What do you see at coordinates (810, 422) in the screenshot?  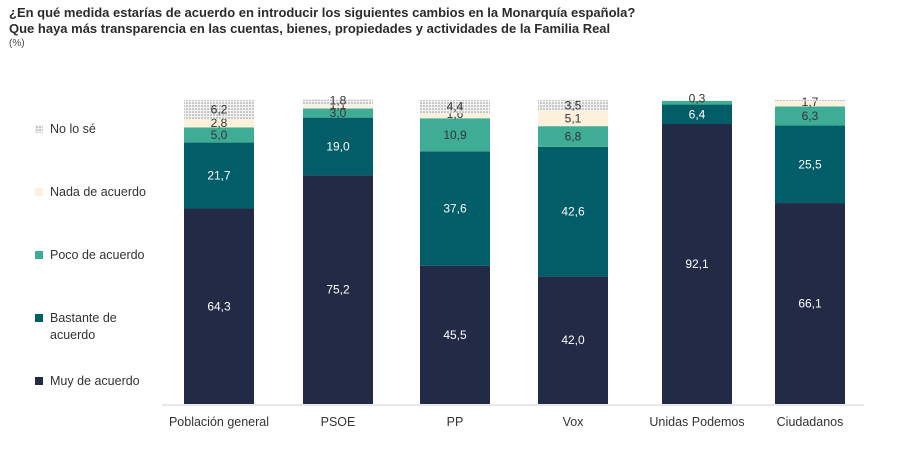 I see `x-tick-label-ciudadanos: Ciudadanos` at bounding box center [810, 422].